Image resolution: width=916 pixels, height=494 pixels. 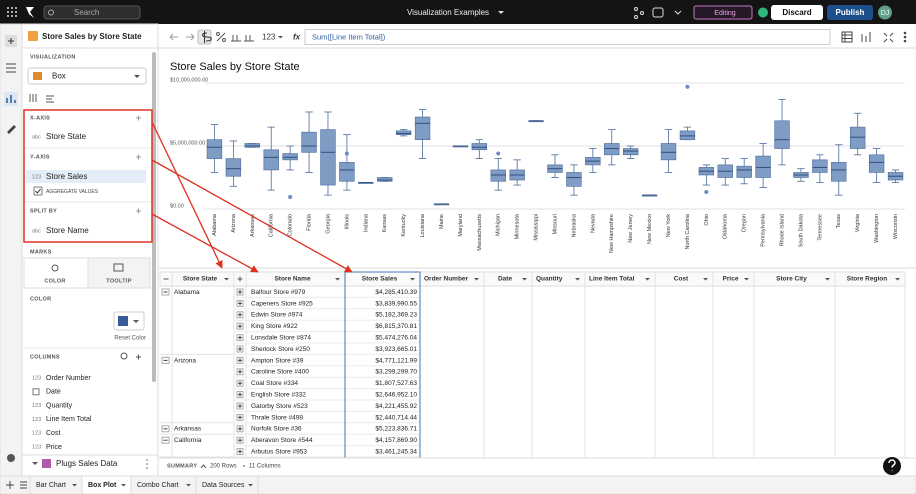 I want to click on store-sales: $4,771,121.99, so click(x=396, y=360).